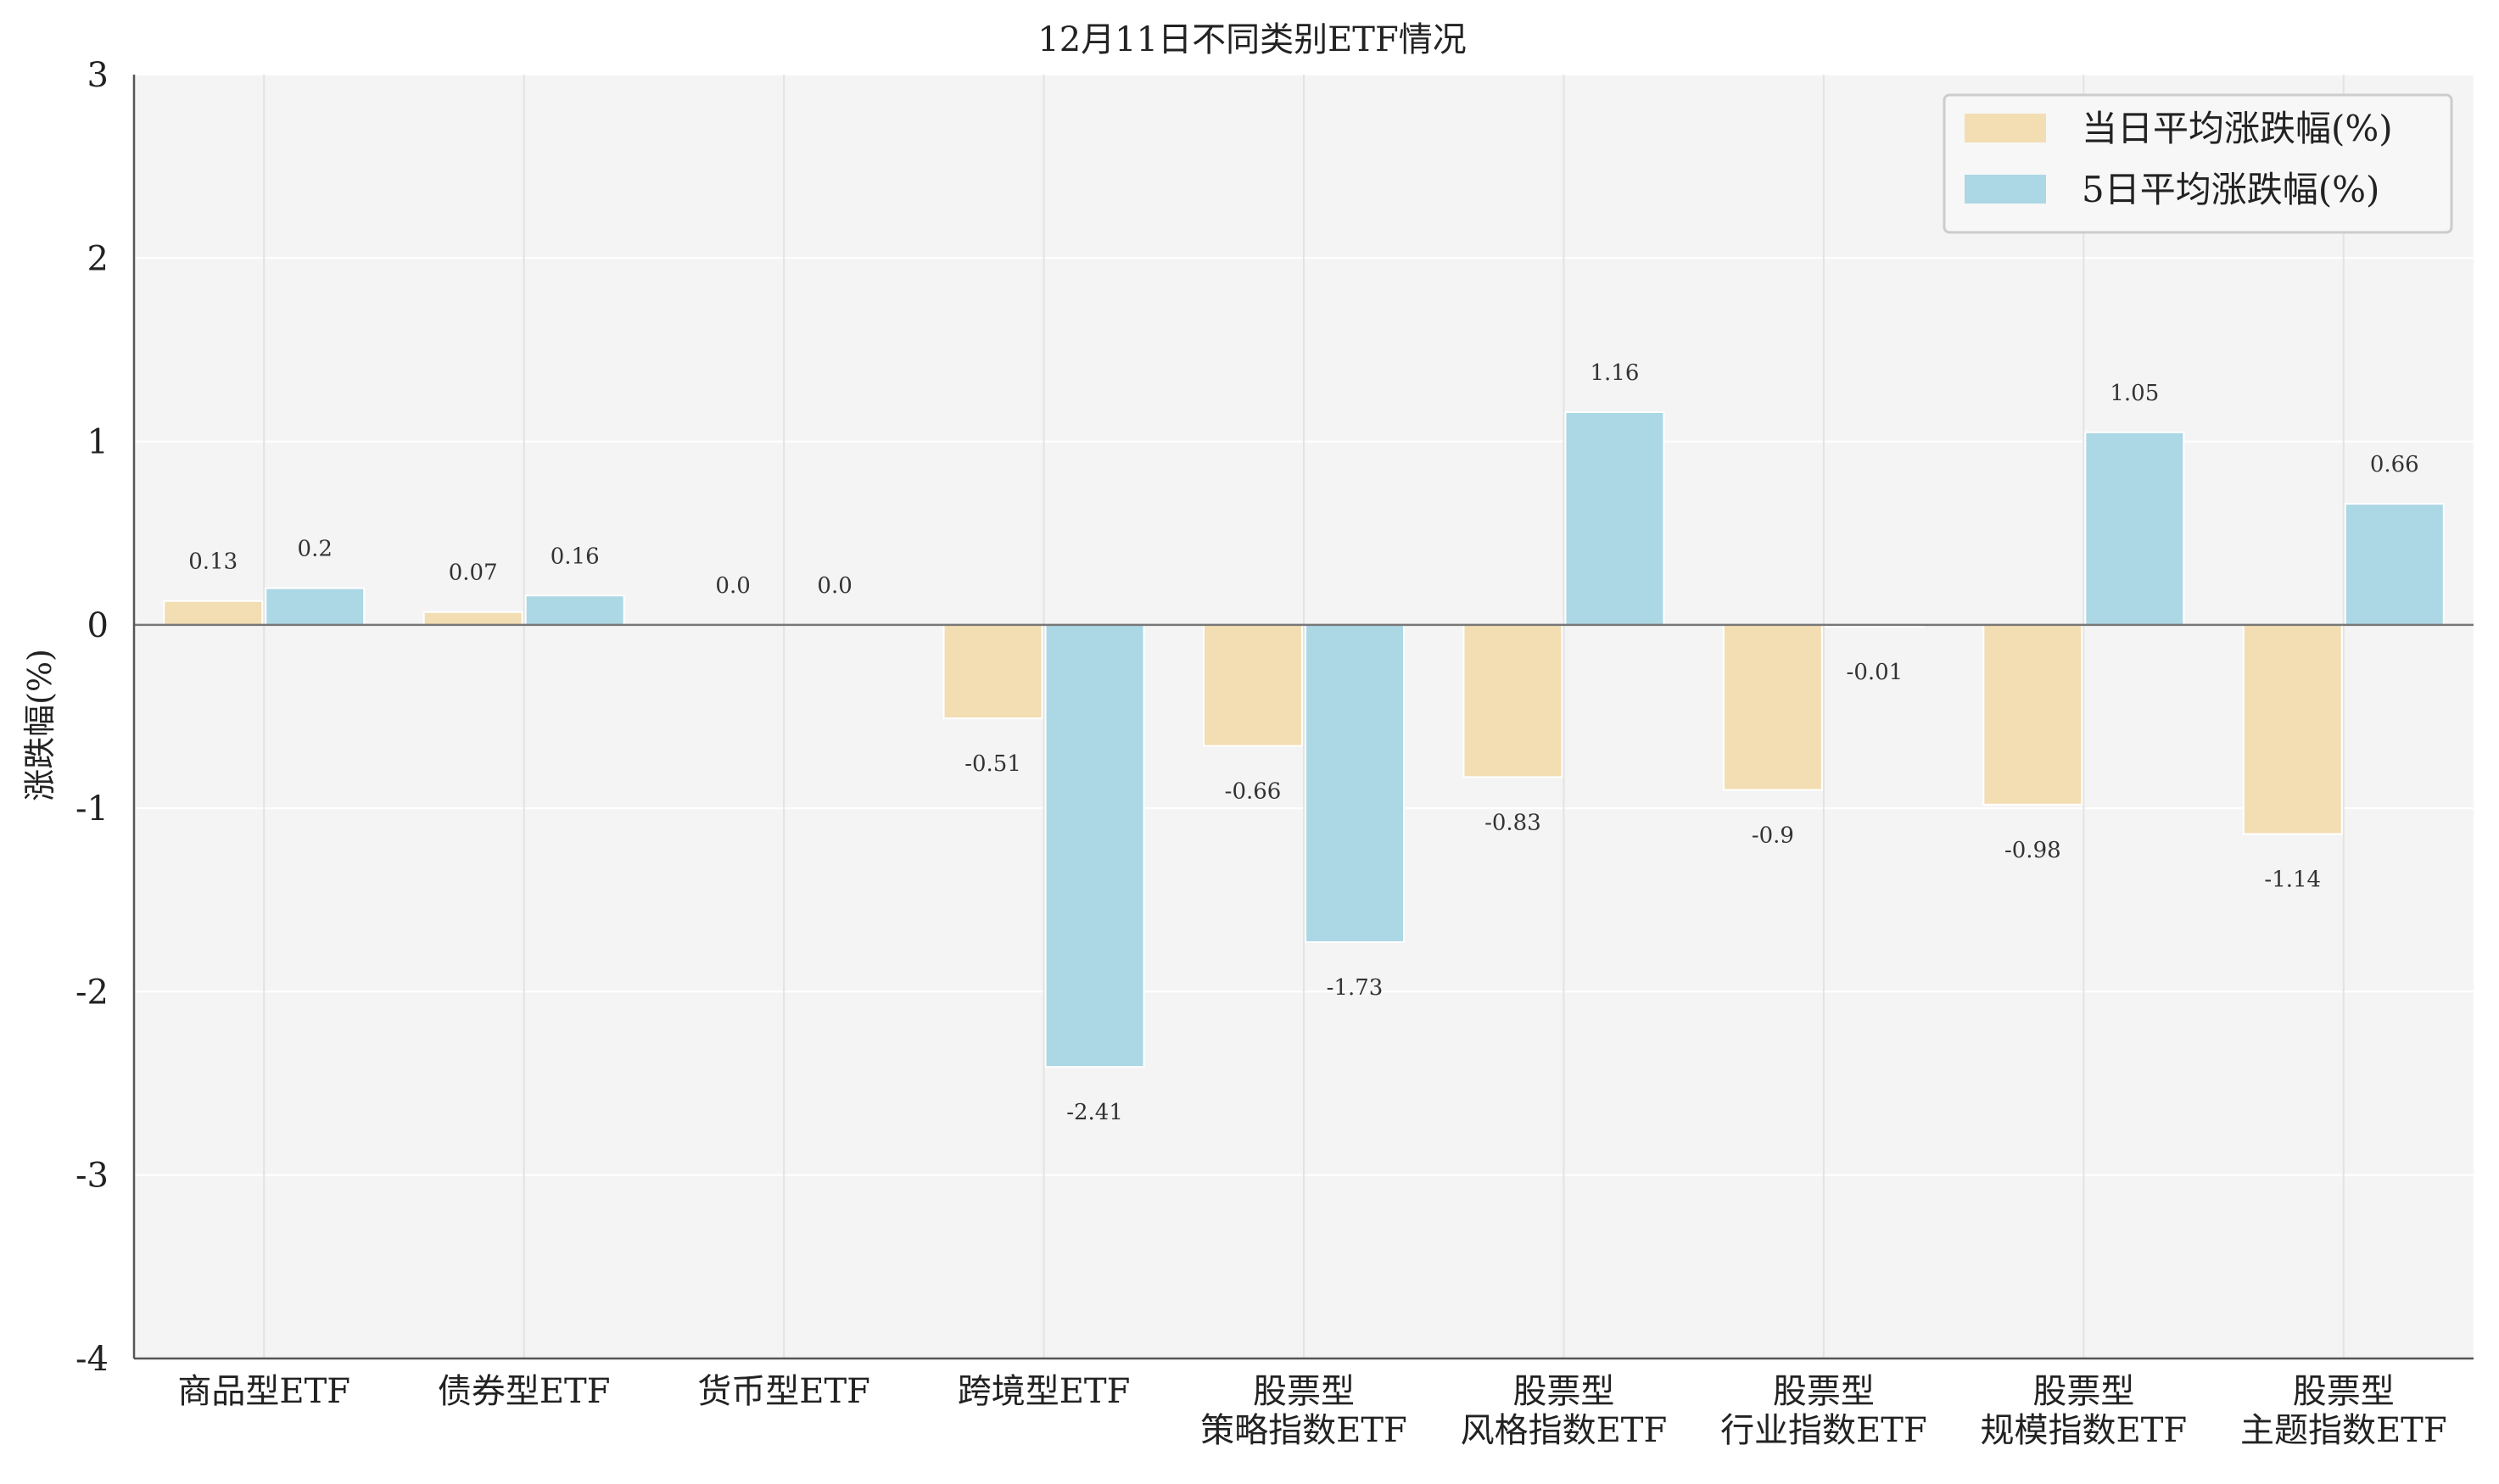 This screenshot has height=1484, width=2499. I want to click on x-tick-label: 策略指数ETF, so click(1303, 1430).